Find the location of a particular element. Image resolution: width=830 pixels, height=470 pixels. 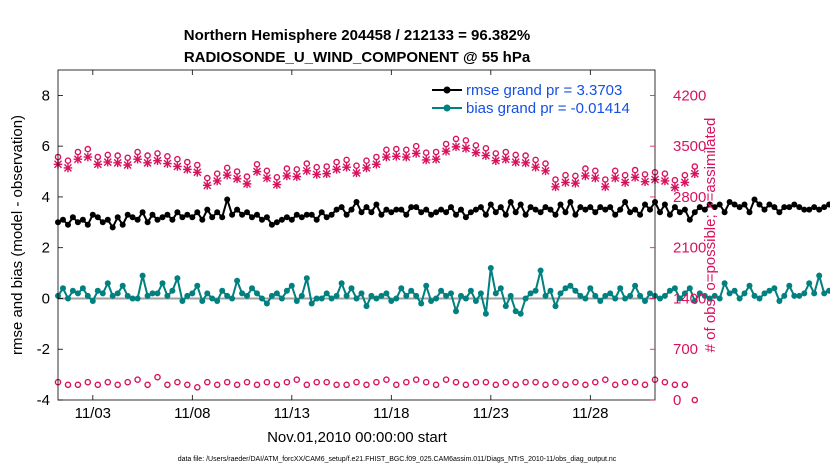

y2-axis-label: # of obs: o=possible; ×=assimilated is located at coordinates (710, 235).